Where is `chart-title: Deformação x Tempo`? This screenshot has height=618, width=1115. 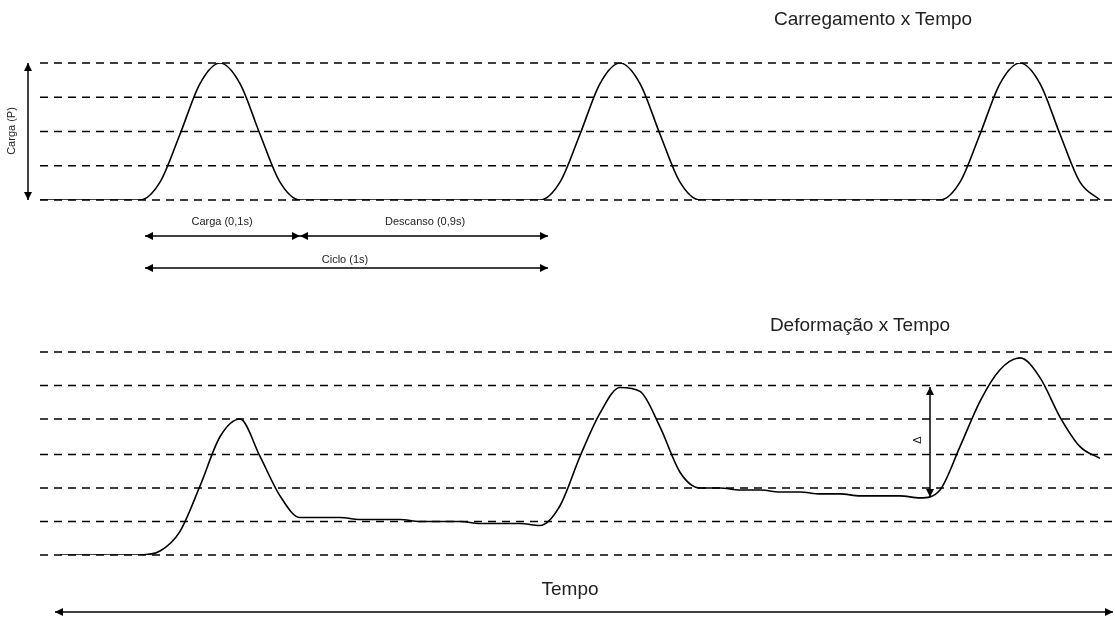
chart-title: Deformação x Tempo is located at coordinates (860, 325).